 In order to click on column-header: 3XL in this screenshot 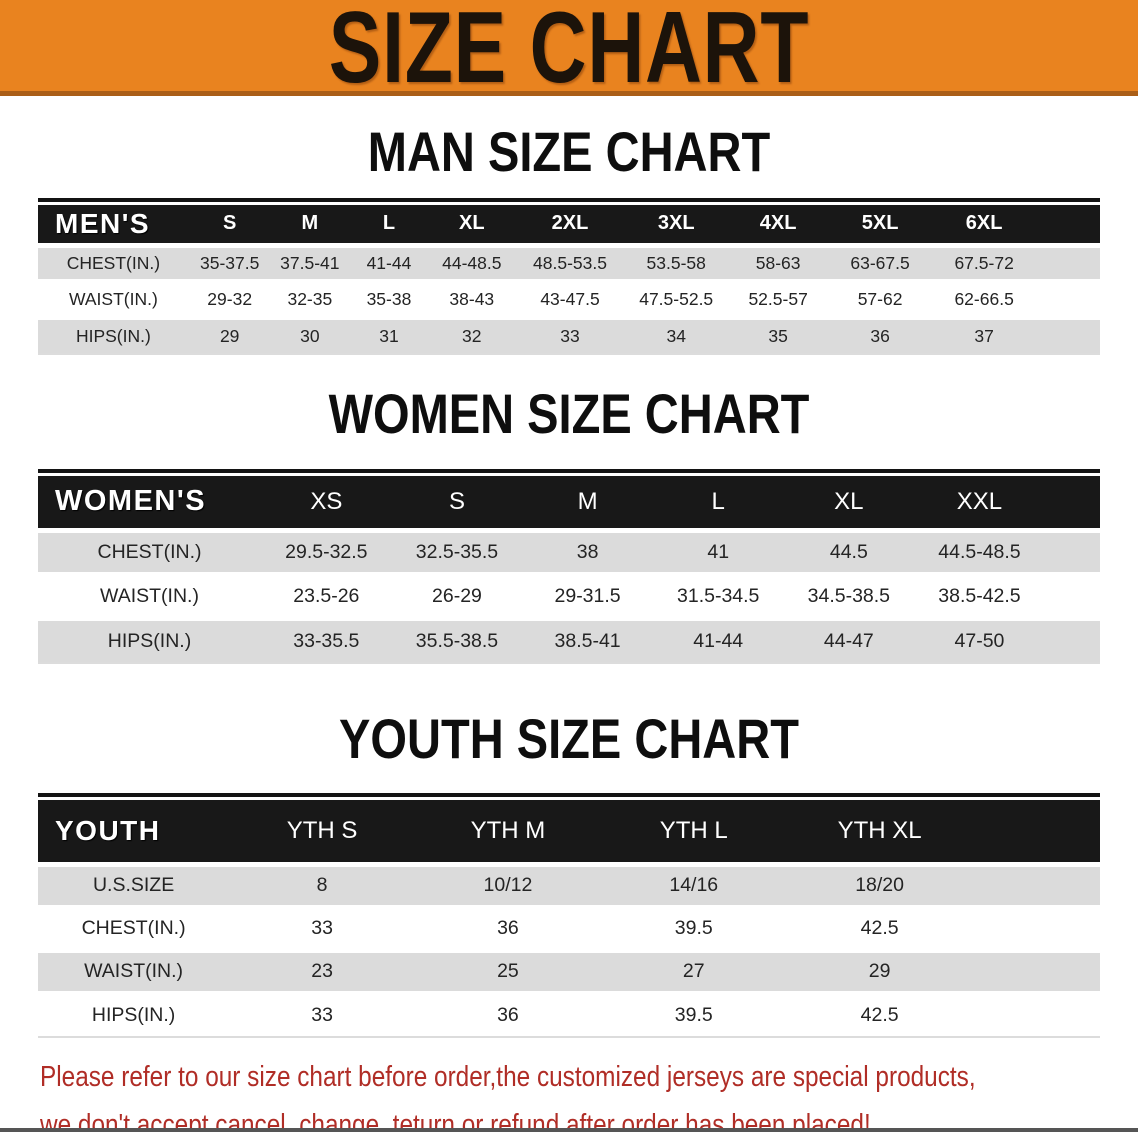, I will do `click(676, 225)`.